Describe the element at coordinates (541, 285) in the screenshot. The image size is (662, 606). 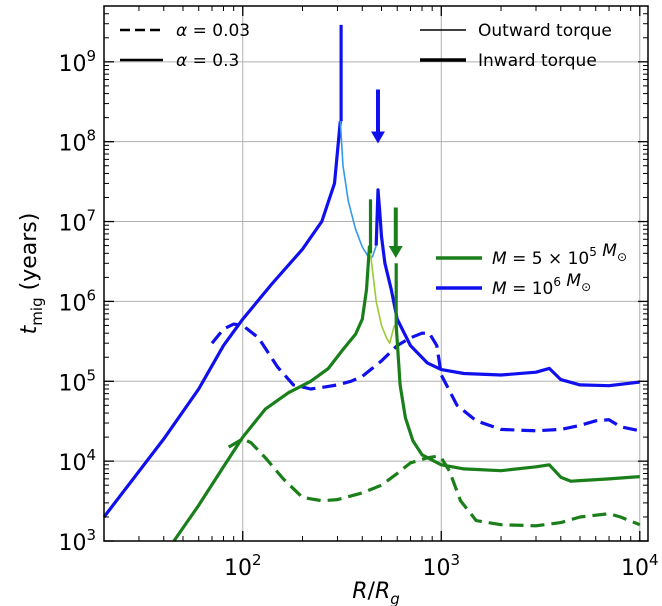
I see `legend-mass-label: M = 106 M⊙` at that location.